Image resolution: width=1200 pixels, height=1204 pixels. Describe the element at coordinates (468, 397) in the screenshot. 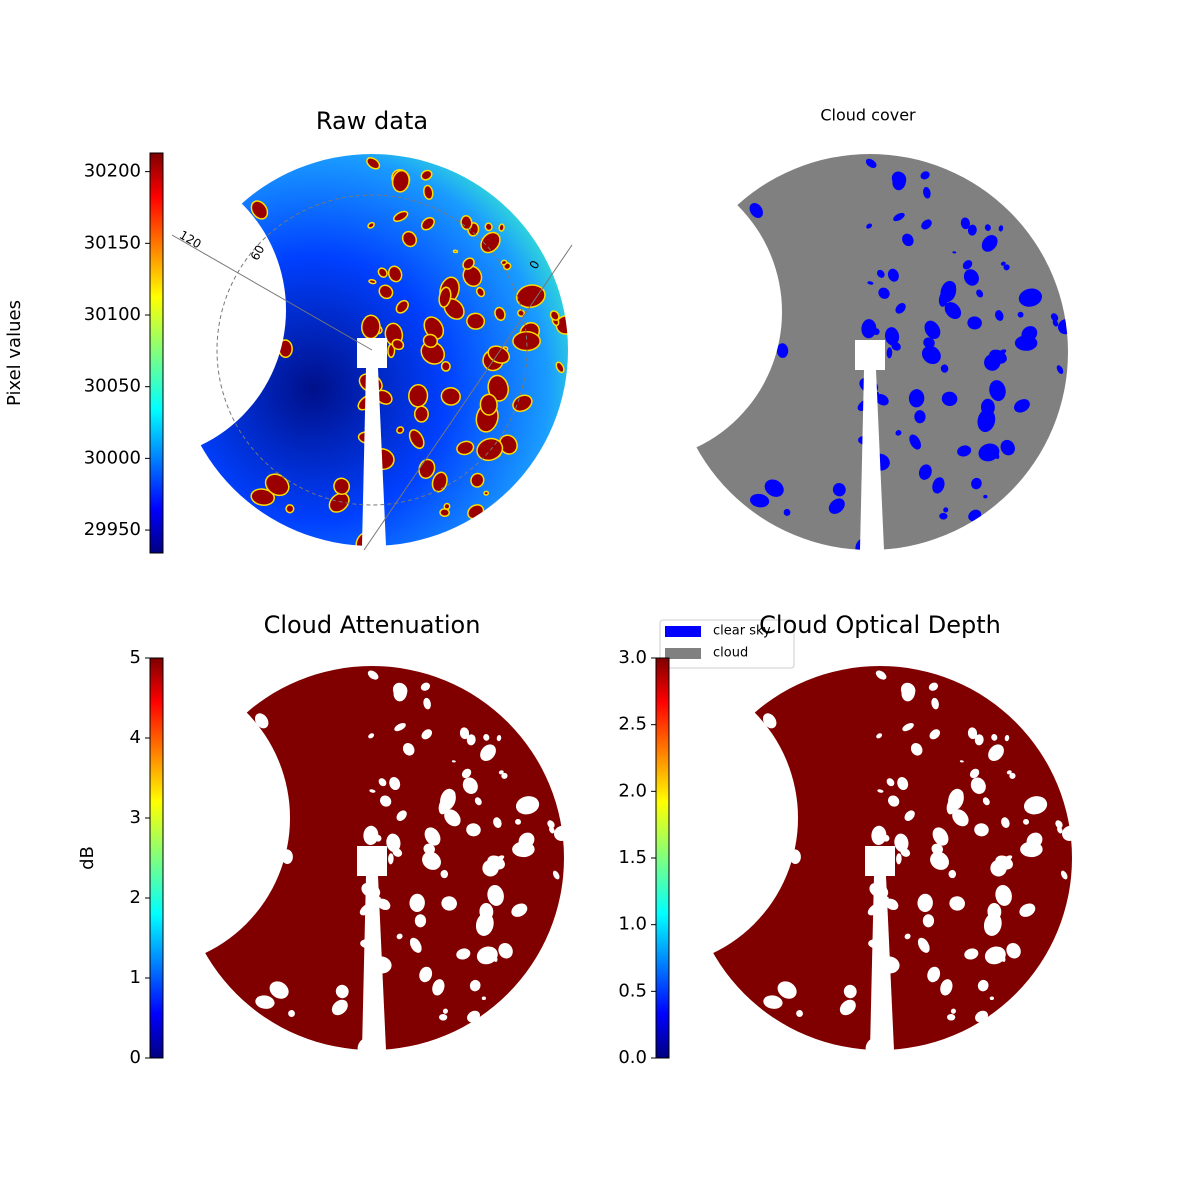

I see `polar-axis` at that location.